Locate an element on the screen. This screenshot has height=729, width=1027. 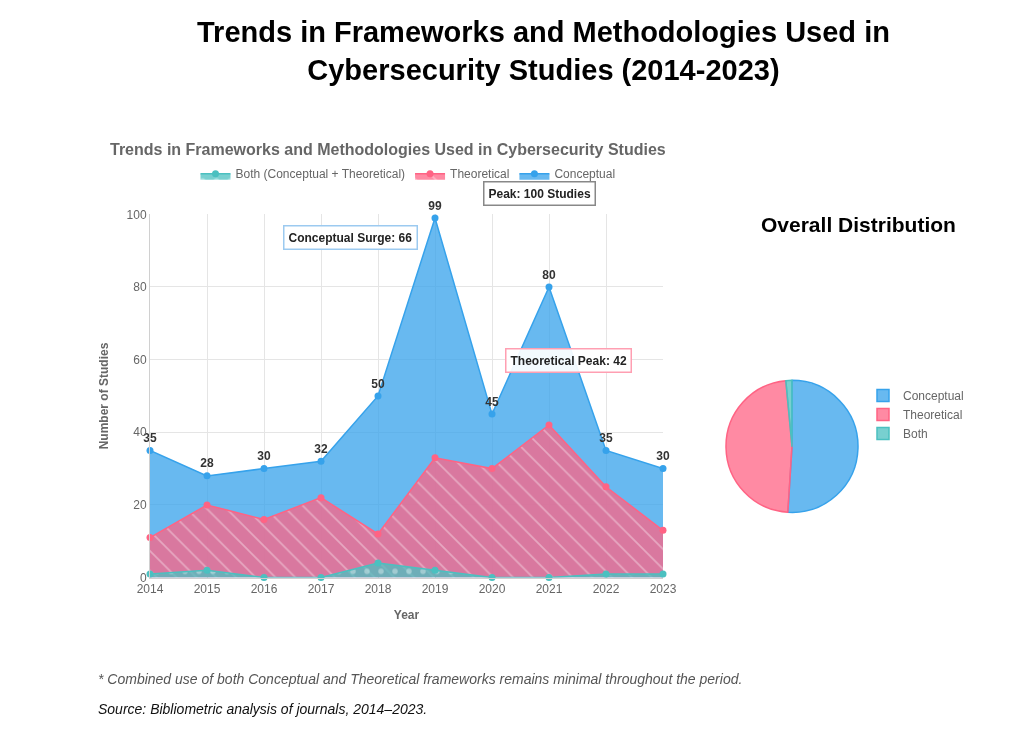
y-tick-label: 20 is located at coordinates (140, 505).